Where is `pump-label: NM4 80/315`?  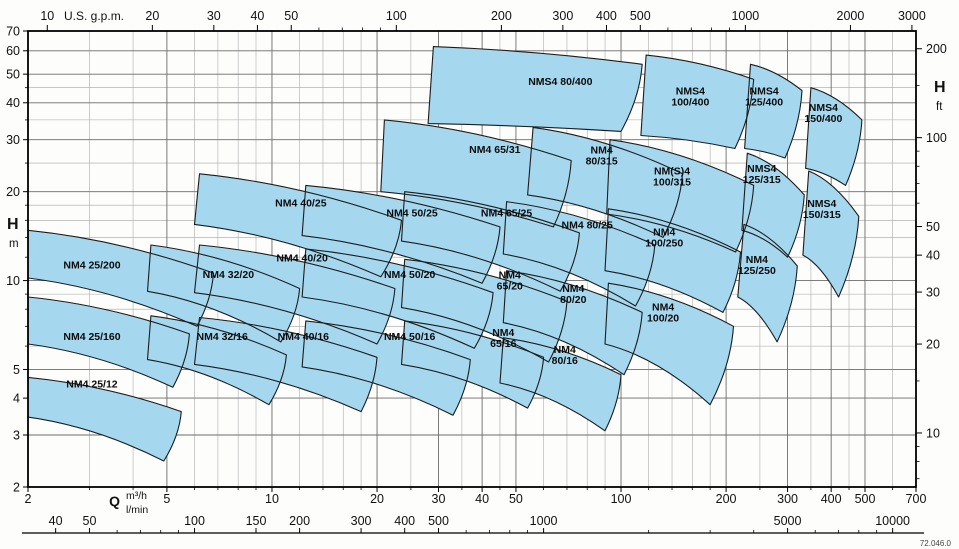 pump-label: NM4 80/315 is located at coordinates (602, 156).